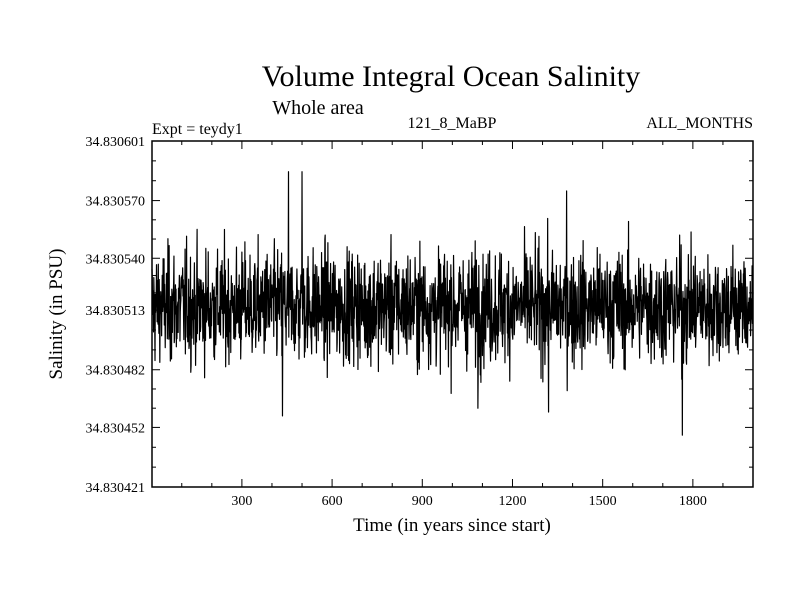 The width and height of the screenshot is (800, 600). I want to click on y-tick-label: 34.830570, so click(116, 202).